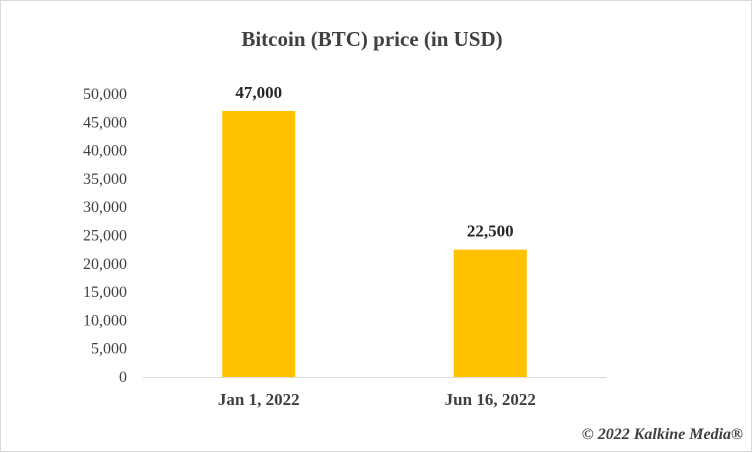 The width and height of the screenshot is (752, 453). Describe the element at coordinates (105, 264) in the screenshot. I see `y-tick-label: 20,000` at that location.